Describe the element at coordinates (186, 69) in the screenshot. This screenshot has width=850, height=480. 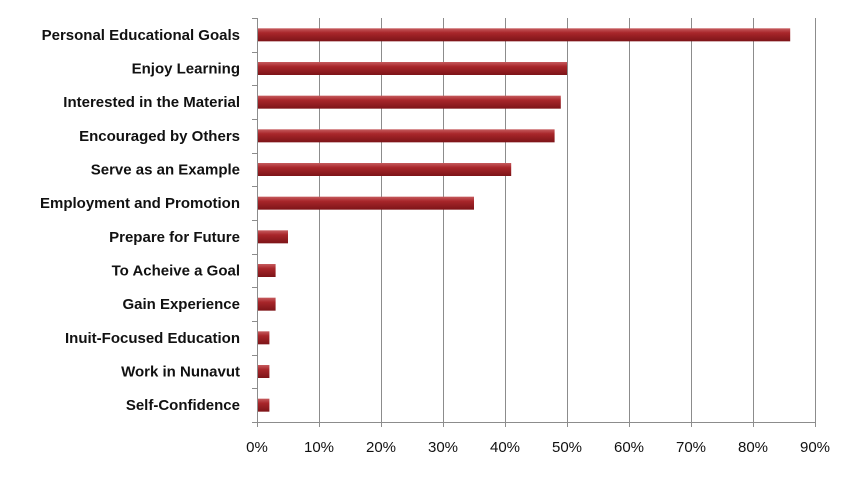
I see `category-label: Enjoy Learning` at that location.